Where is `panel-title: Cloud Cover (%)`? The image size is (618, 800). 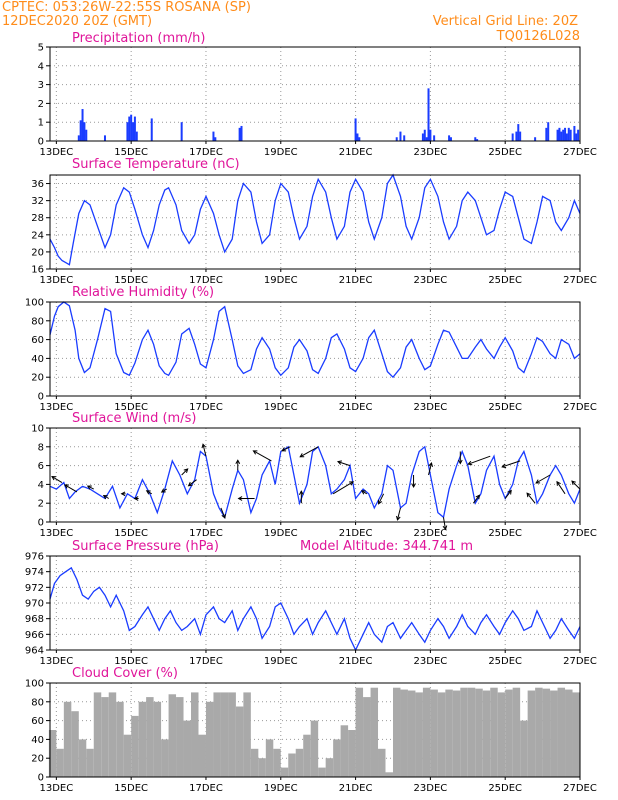 panel-title: Cloud Cover (%) is located at coordinates (125, 673).